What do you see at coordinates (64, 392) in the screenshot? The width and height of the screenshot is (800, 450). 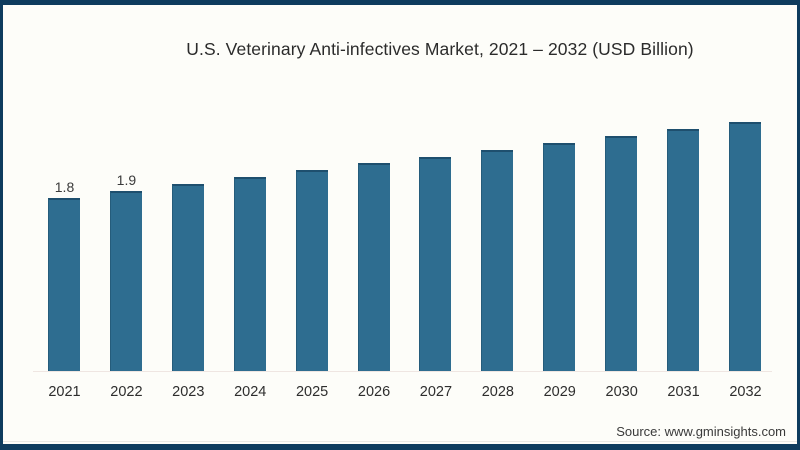 I see `x-axis-tick-label-2021: 2021` at bounding box center [64, 392].